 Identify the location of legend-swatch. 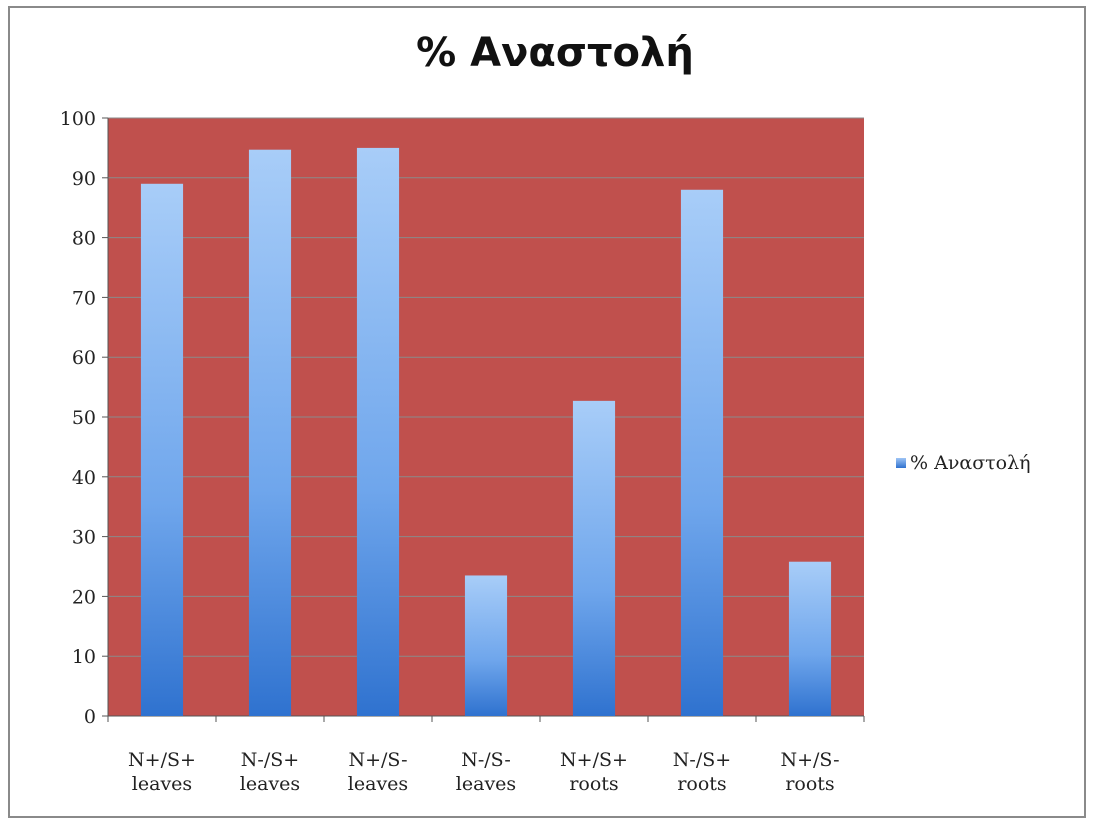
(901, 463).